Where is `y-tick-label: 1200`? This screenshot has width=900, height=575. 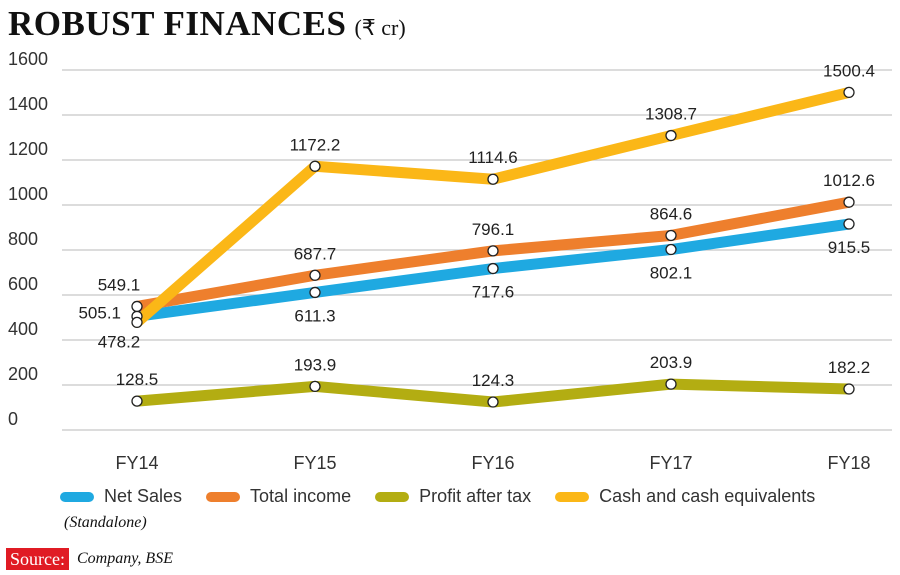
y-tick-label: 1200 is located at coordinates (28, 149).